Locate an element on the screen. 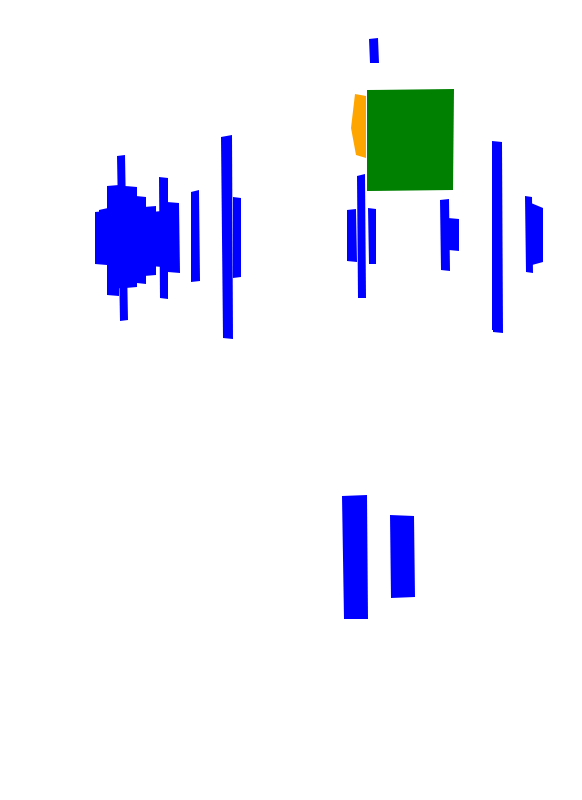  green-square is located at coordinates (410, 140).